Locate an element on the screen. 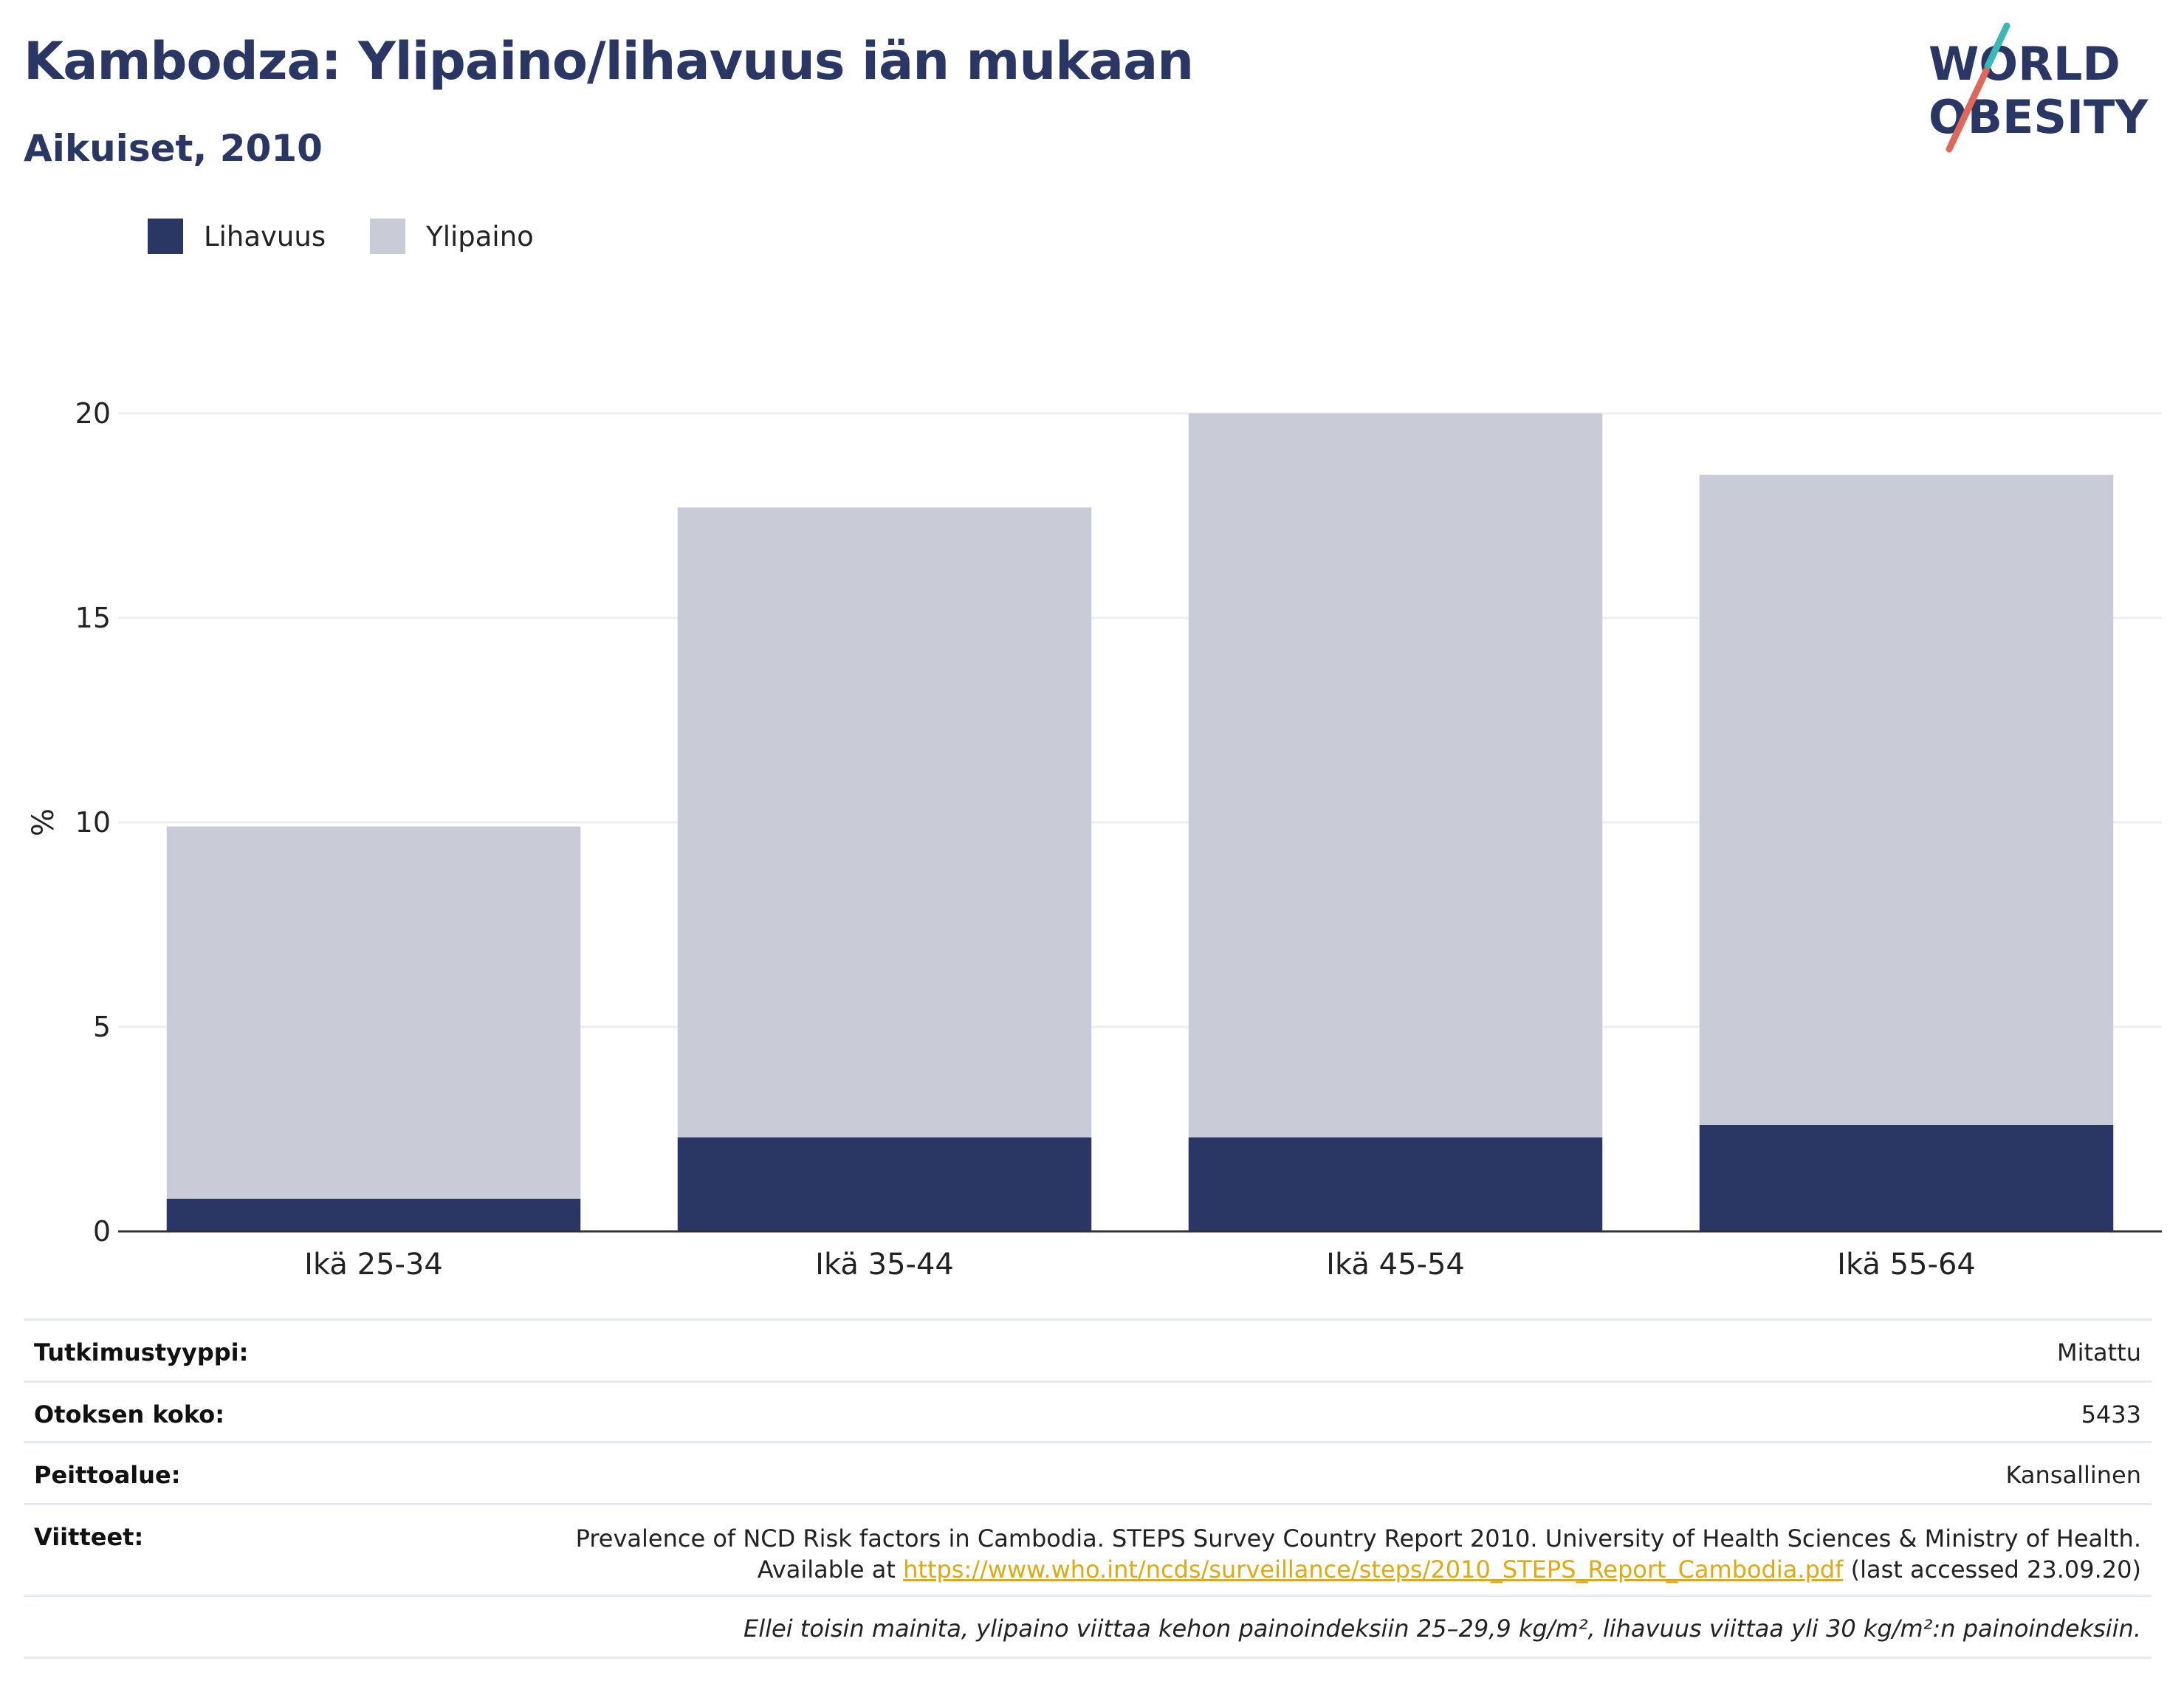 Image resolution: width=2184 pixels, height=1695 pixels. chart-subtitle: Aikuiset, 2010 is located at coordinates (174, 148).